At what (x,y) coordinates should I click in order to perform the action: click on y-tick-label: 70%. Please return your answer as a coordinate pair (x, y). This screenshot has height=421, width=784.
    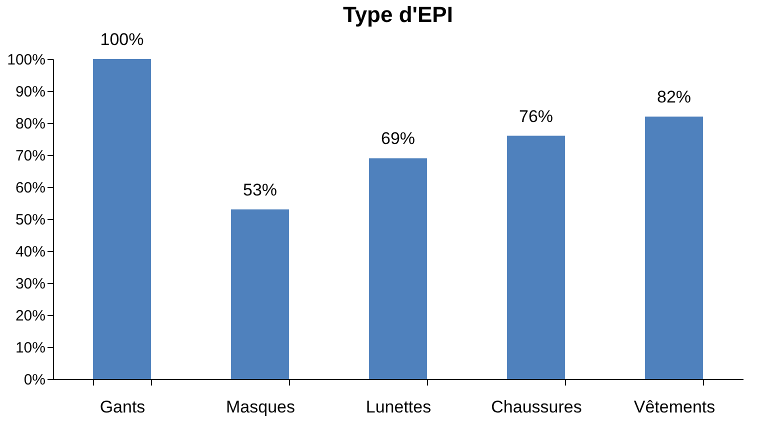
    Looking at the image, I should click on (30, 156).